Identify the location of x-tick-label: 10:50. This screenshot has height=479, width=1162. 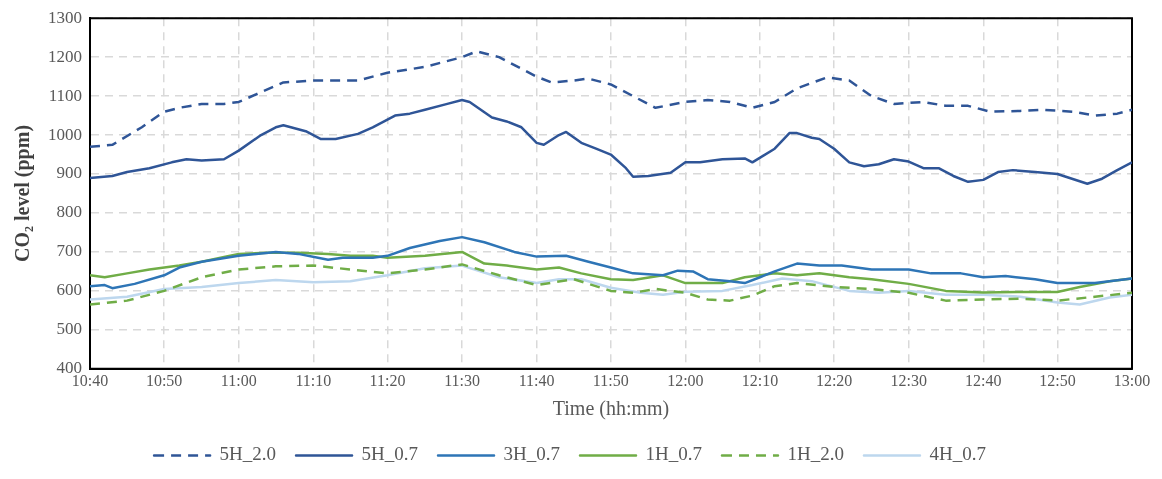
(164, 380).